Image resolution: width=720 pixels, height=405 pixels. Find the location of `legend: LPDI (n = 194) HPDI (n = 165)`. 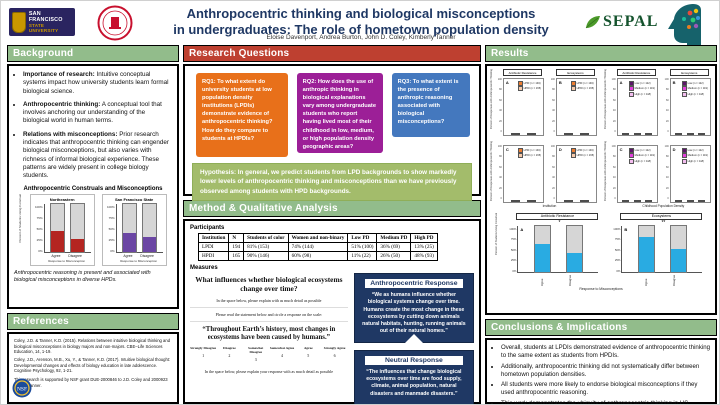

legend: LPDI (n = 194) HPDI (n = 165) is located at coordinates (582, 86).